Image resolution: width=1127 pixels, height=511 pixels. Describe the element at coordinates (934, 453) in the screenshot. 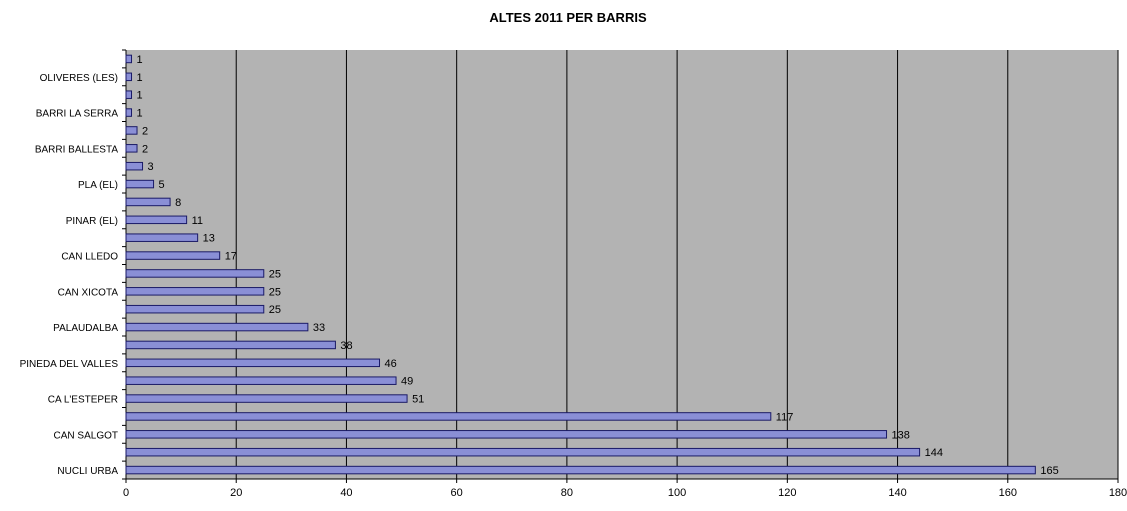

I see `data-label: 144` at that location.